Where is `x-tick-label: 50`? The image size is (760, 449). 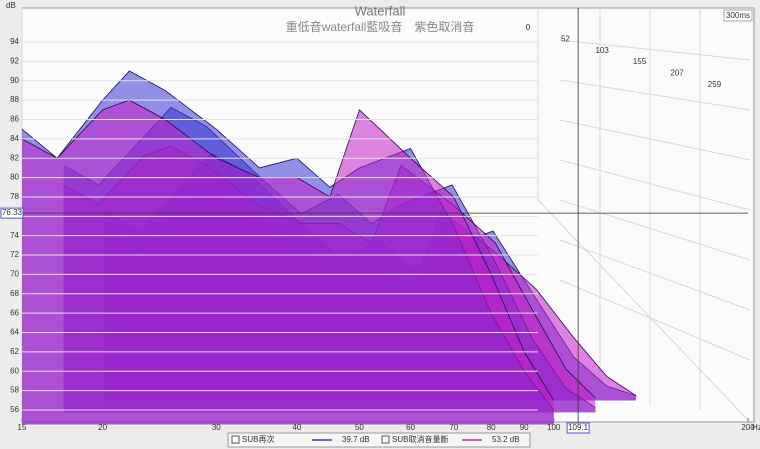 x-tick-label: 50 is located at coordinates (359, 427).